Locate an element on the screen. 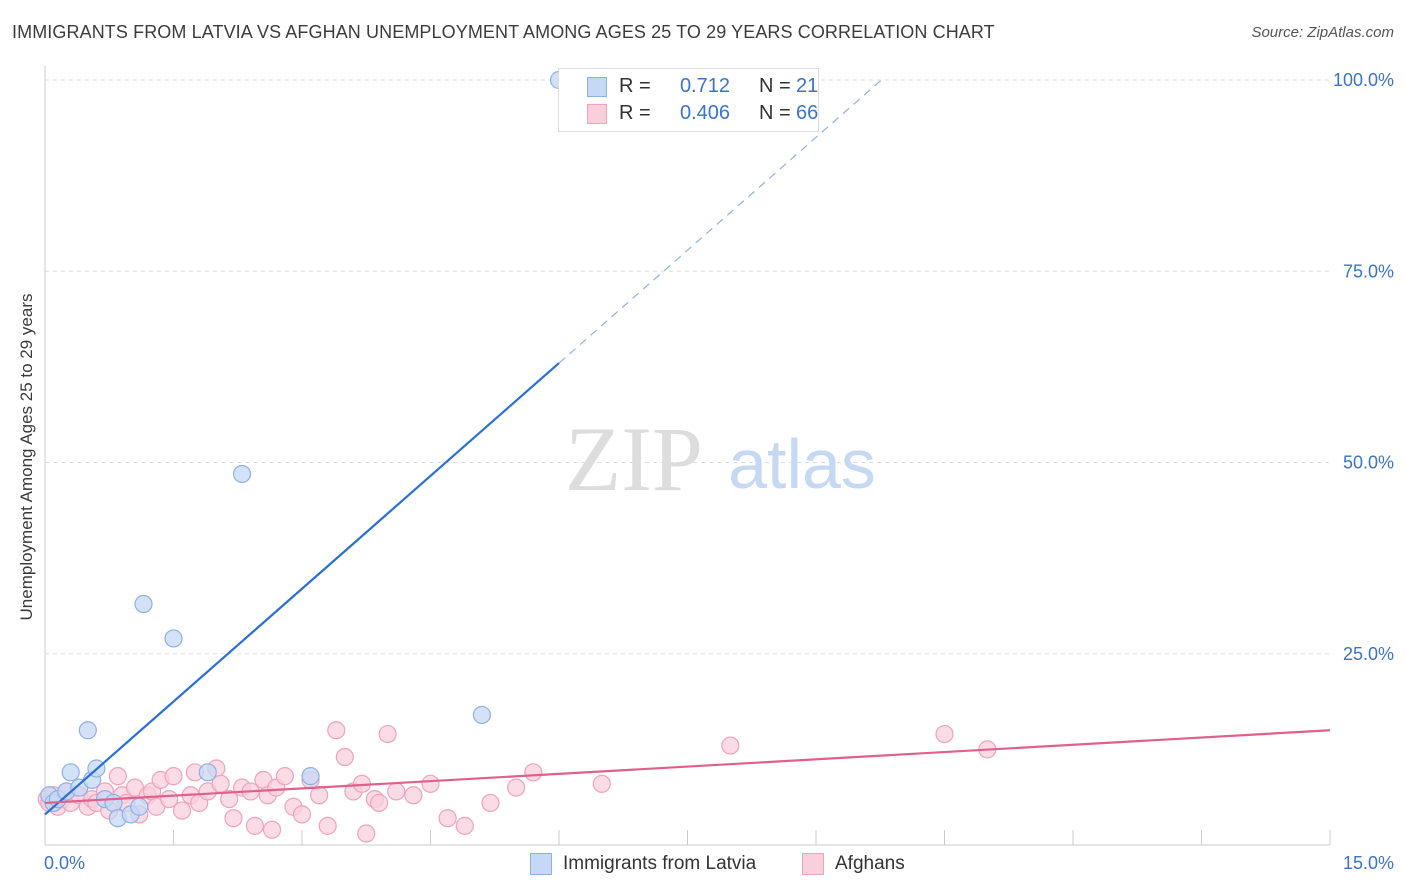 The width and height of the screenshot is (1406, 892). source-label: Source: ZipAtlas.com is located at coordinates (1322, 32).